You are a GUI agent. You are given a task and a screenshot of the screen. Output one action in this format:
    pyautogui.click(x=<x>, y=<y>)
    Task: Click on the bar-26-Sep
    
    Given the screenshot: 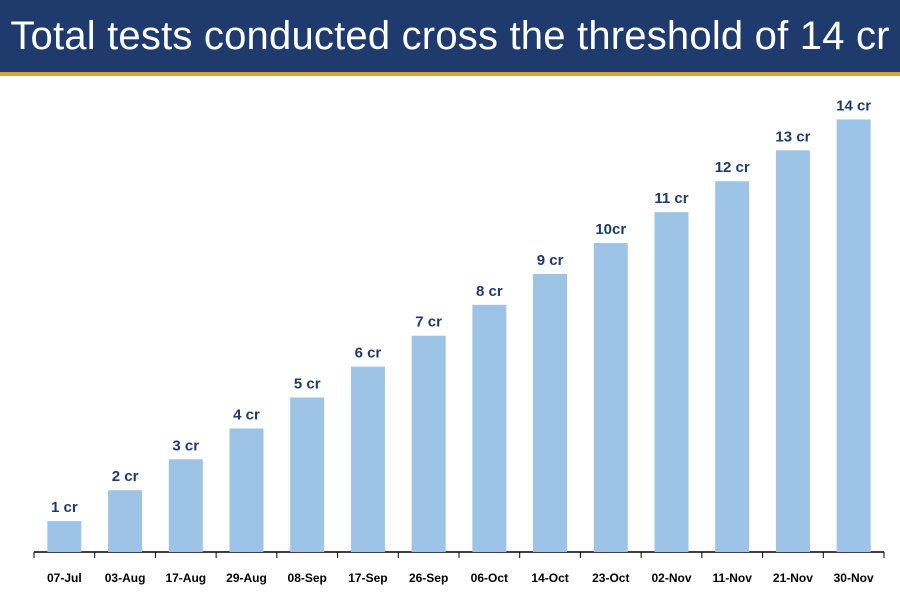 What is the action you would take?
    pyautogui.click(x=428, y=443)
    